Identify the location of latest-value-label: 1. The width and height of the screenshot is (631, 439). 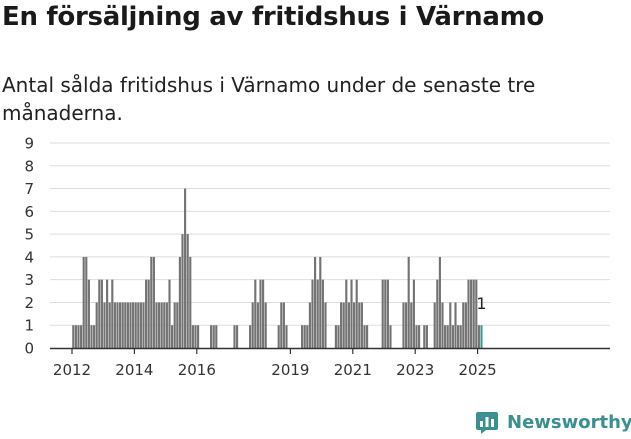
(481, 303).